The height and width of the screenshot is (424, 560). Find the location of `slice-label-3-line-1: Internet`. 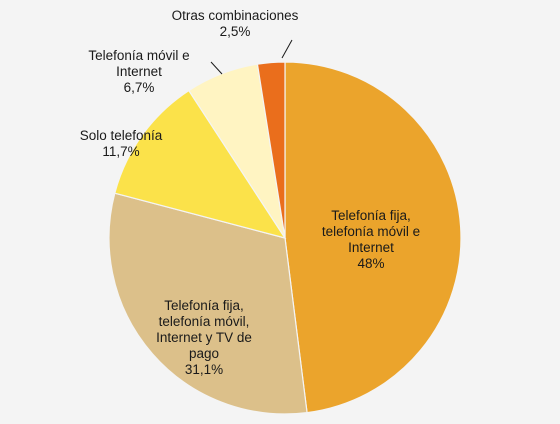

slice-label-3-line-1: Internet is located at coordinates (139, 71).